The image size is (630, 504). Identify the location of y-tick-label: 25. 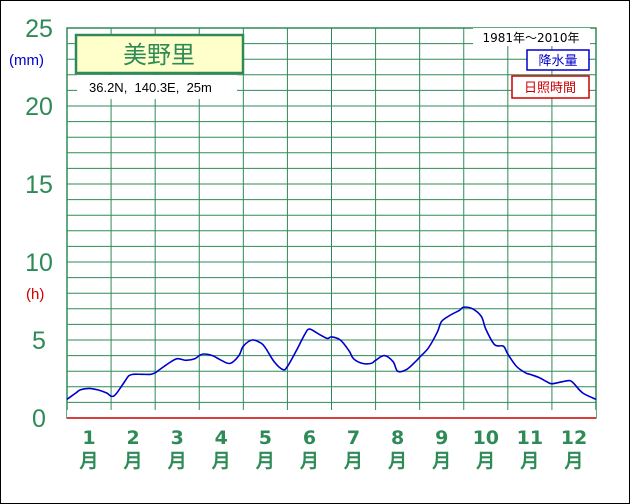
(39, 29).